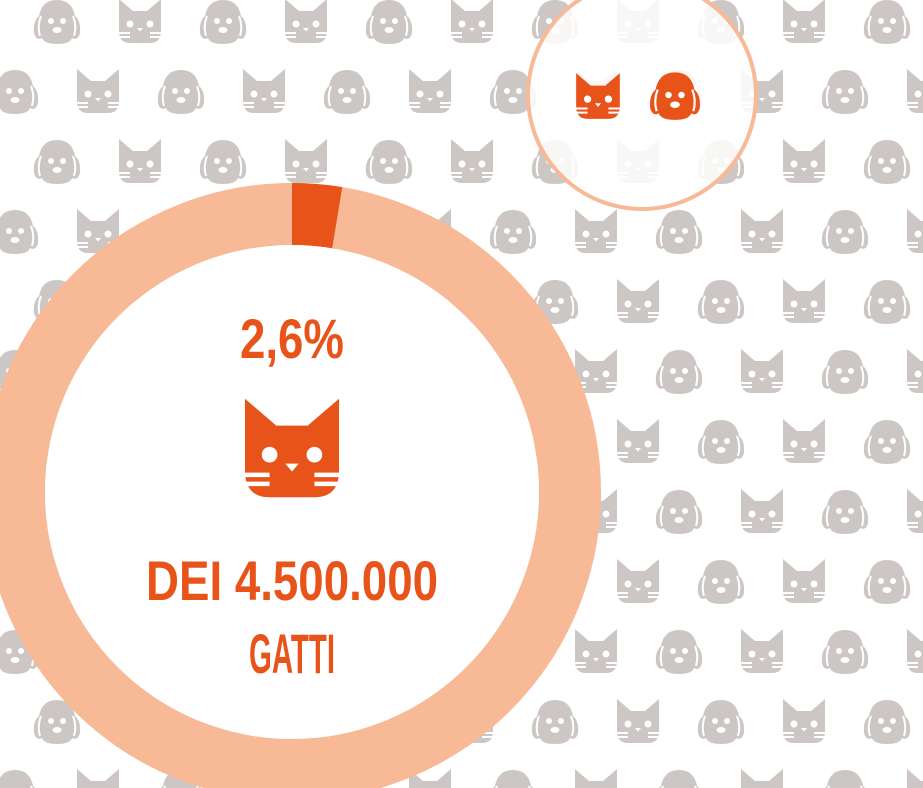  What do you see at coordinates (642, 105) in the screenshot?
I see `magnifier` at bounding box center [642, 105].